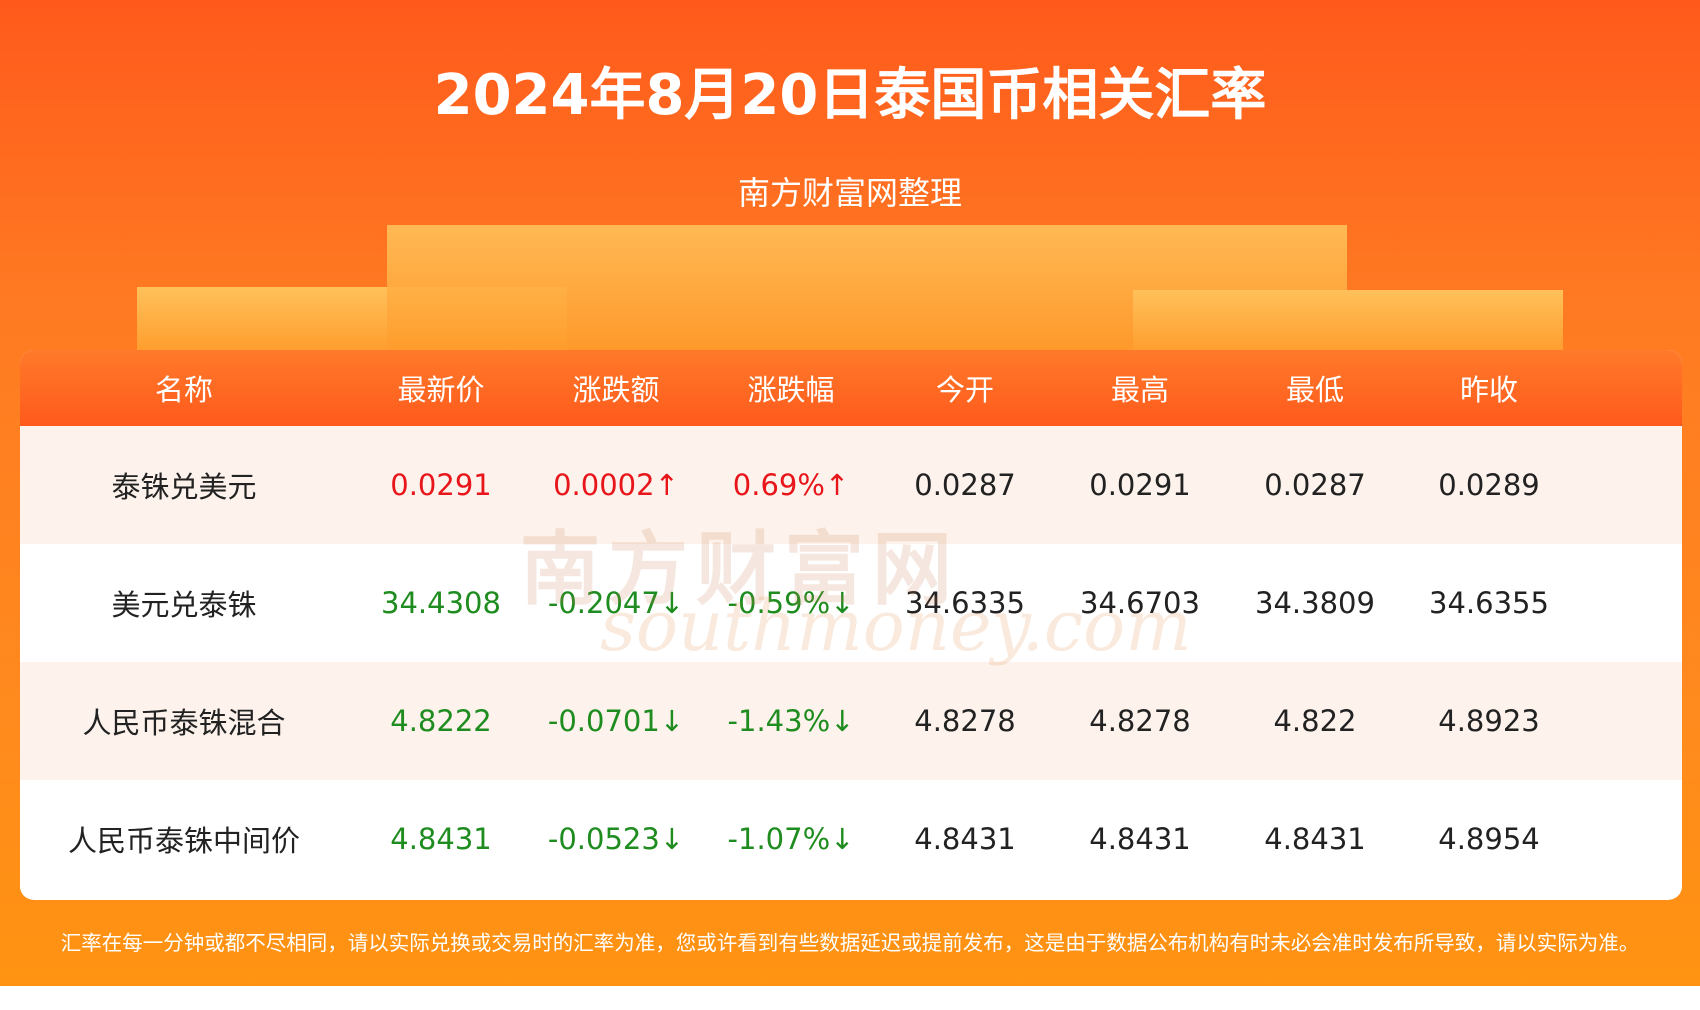  Describe the element at coordinates (1489, 839) in the screenshot. I see `cell-value: 4.8954` at that location.